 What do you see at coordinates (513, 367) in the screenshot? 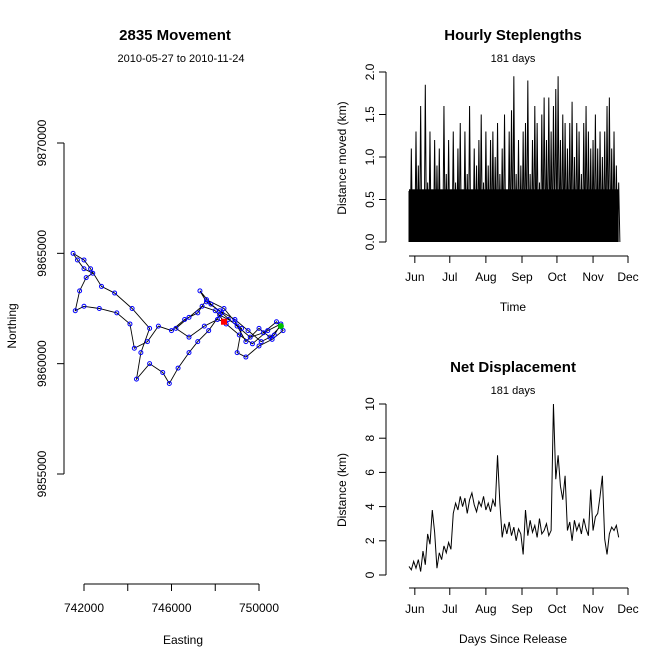
I see `displacement-title: Net Displacement` at bounding box center [513, 367].